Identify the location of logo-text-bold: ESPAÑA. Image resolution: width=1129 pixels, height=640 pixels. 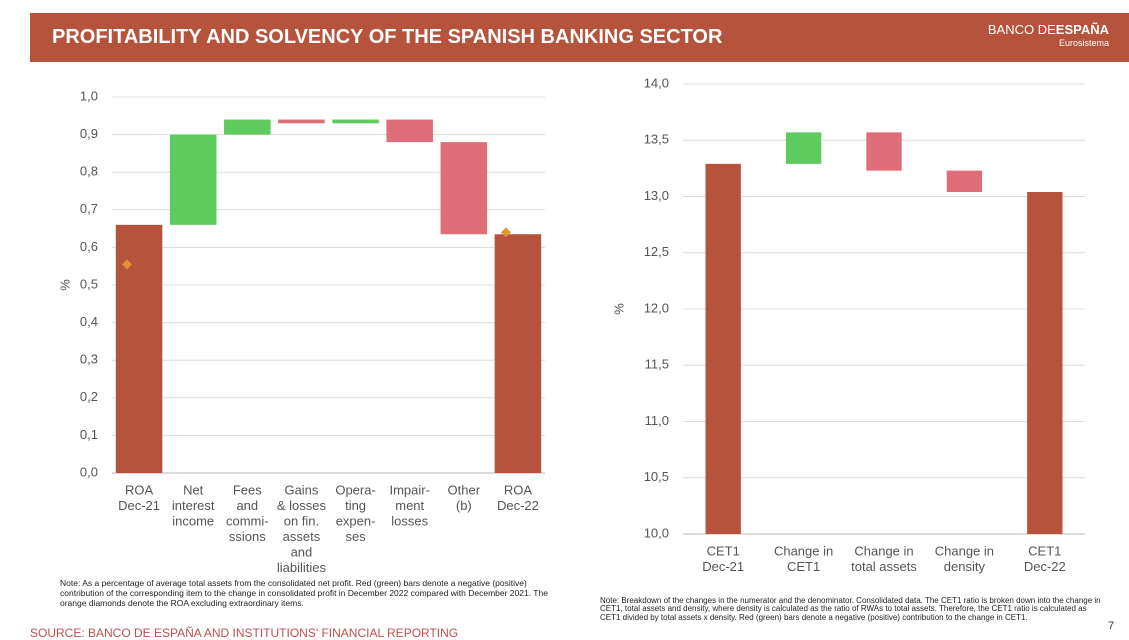
(1082, 29).